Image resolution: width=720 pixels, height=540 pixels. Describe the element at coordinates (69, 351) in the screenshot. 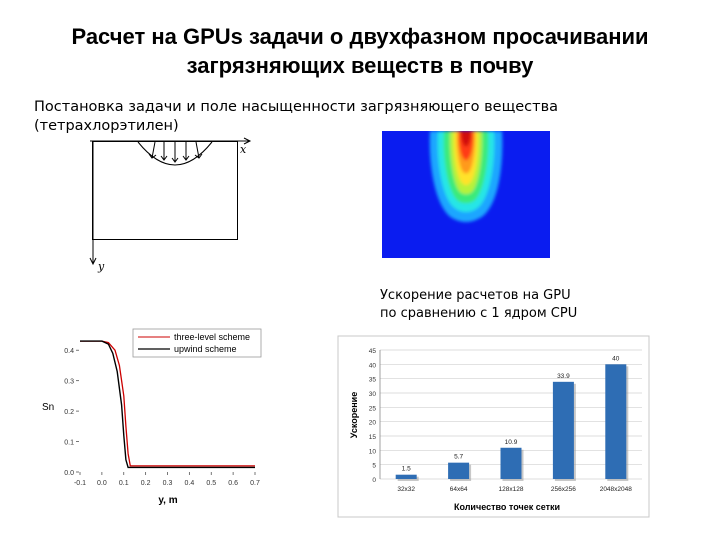

I see `line-chart-ytick-label: 0.4` at that location.